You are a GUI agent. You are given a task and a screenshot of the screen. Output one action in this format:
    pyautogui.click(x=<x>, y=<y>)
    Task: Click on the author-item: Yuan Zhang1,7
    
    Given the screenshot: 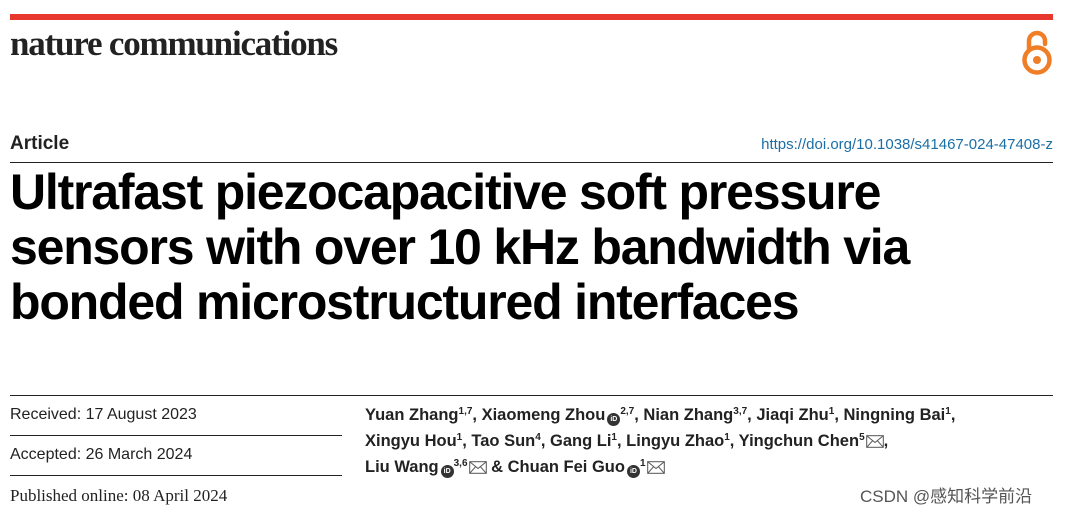 What is the action you would take?
    pyautogui.click(x=418, y=415)
    